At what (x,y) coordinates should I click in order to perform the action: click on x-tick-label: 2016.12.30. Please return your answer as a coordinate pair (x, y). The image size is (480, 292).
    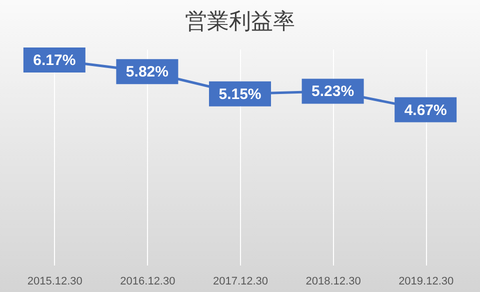
    Looking at the image, I should click on (148, 282).